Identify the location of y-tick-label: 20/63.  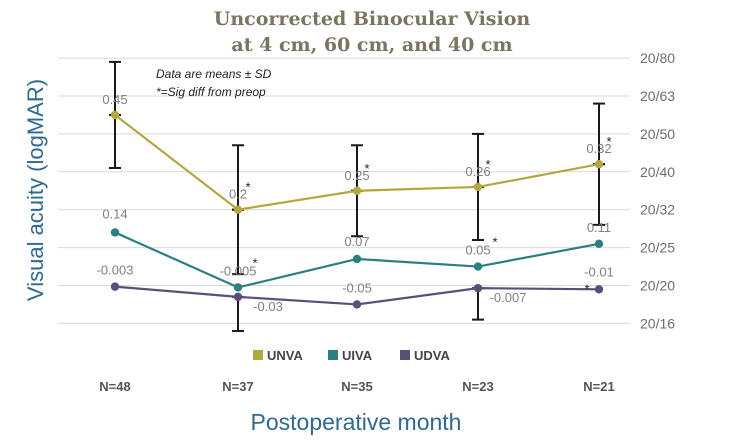
(657, 96).